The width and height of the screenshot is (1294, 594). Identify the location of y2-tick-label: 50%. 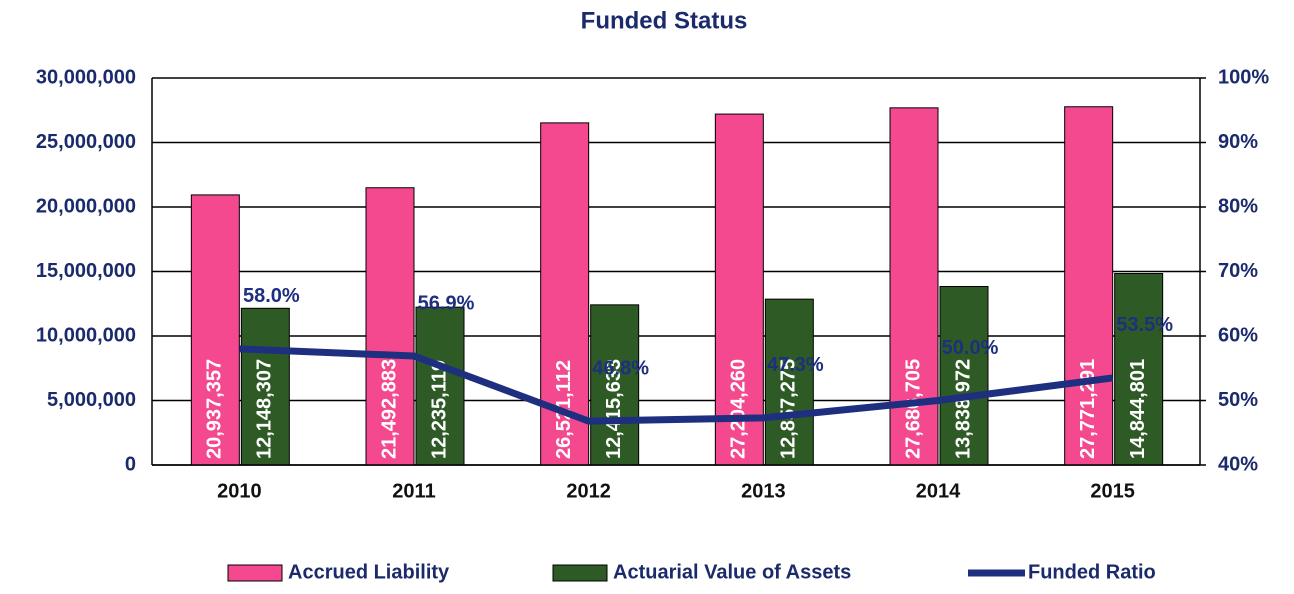
(1238, 400).